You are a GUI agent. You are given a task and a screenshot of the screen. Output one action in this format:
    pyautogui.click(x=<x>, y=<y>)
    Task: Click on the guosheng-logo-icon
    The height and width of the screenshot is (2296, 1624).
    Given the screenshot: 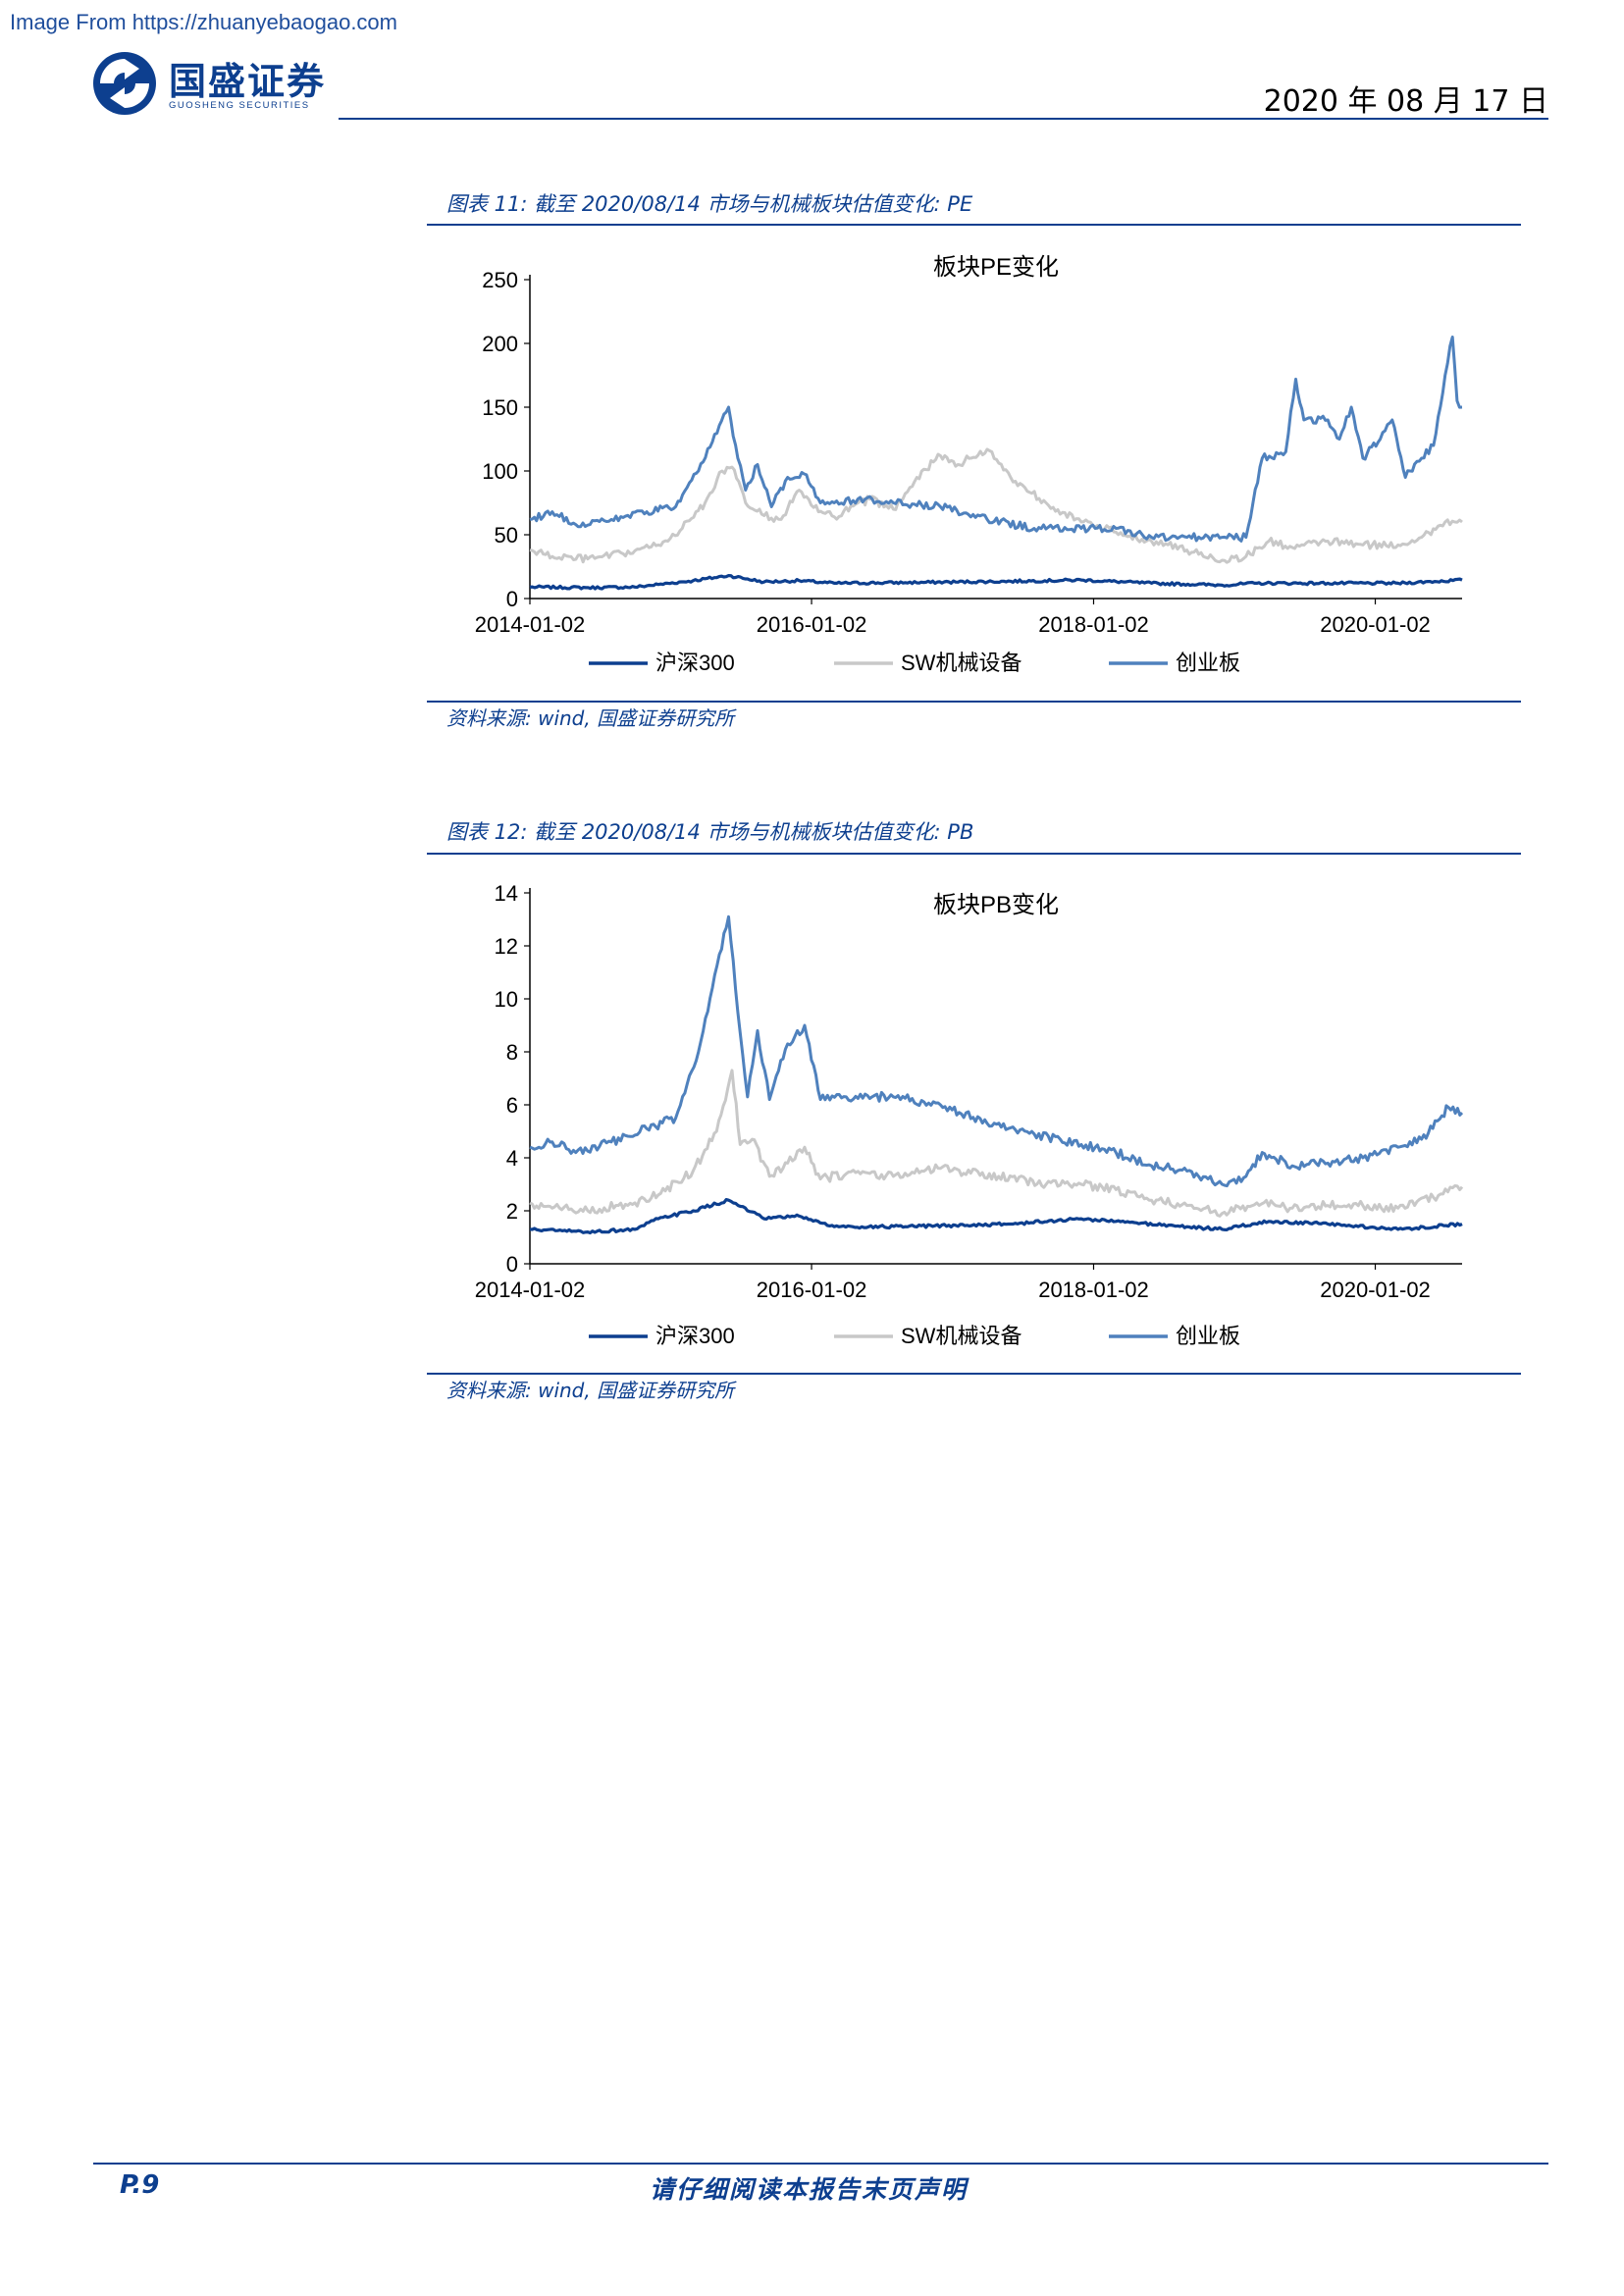 What is the action you would take?
    pyautogui.click(x=124, y=83)
    